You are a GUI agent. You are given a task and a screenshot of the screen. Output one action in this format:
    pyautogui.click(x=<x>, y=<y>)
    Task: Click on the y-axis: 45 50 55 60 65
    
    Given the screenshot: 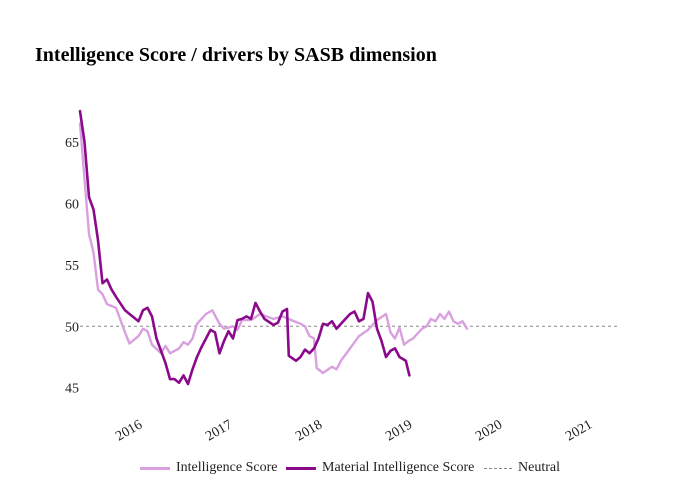 What is the action you would take?
    pyautogui.click(x=72, y=266)
    